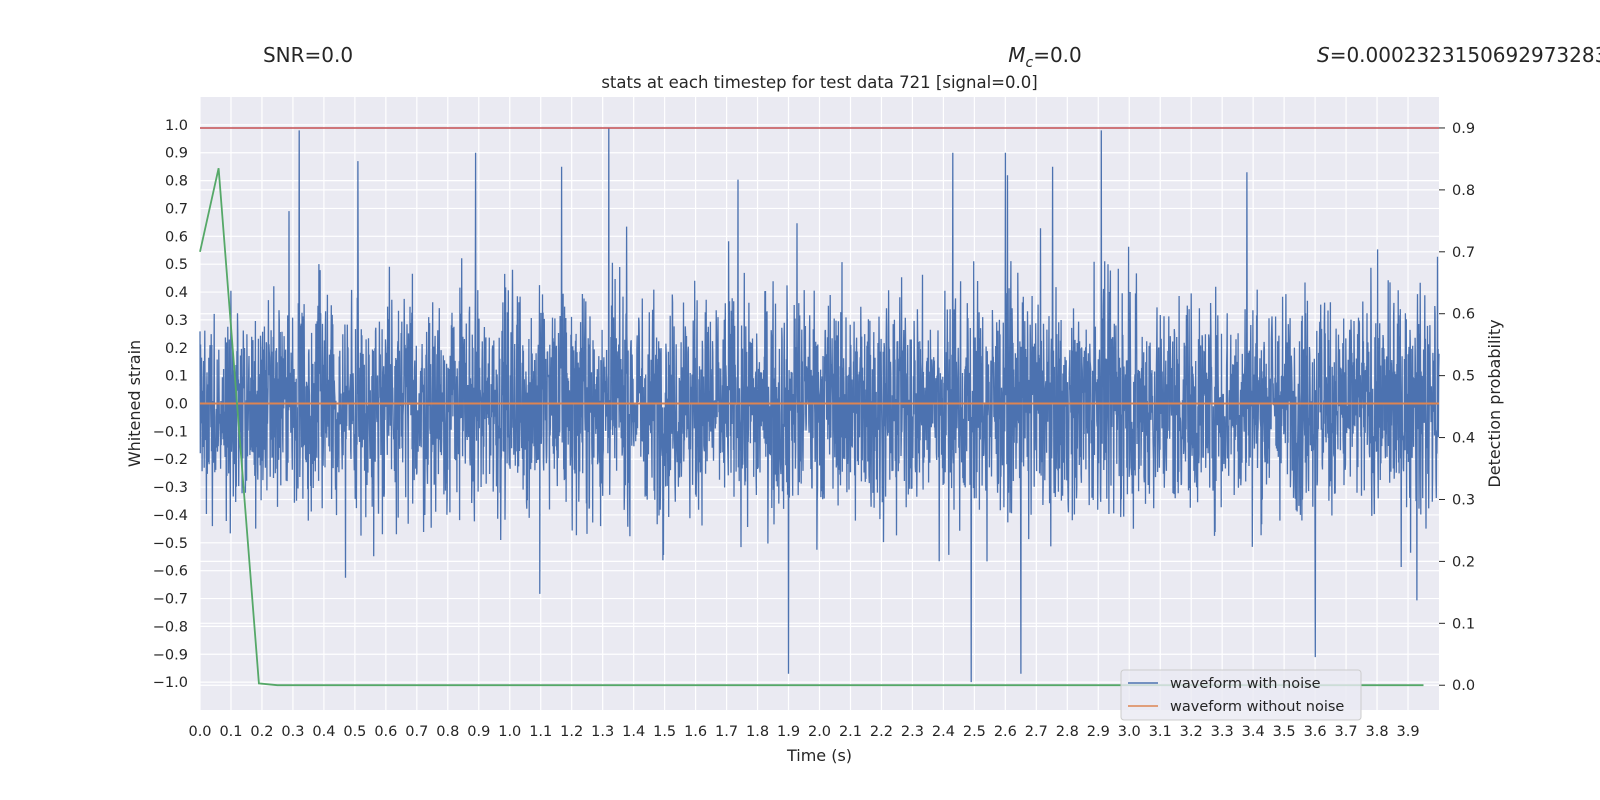 Image resolution: width=1600 pixels, height=800 pixels. Describe the element at coordinates (176, 237) in the screenshot. I see `y-tick-label: 0.6` at that location.